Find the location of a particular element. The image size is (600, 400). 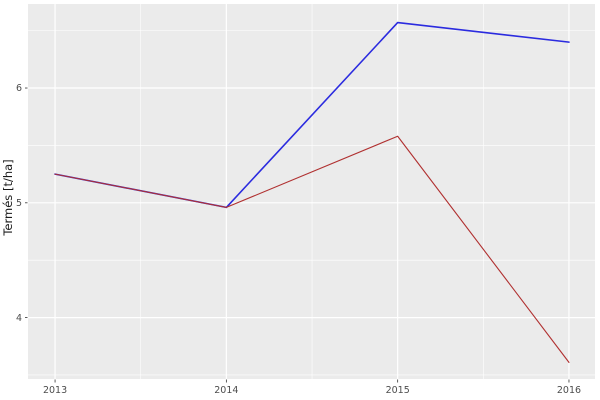

y-tick-label: 4 is located at coordinates (19, 318).